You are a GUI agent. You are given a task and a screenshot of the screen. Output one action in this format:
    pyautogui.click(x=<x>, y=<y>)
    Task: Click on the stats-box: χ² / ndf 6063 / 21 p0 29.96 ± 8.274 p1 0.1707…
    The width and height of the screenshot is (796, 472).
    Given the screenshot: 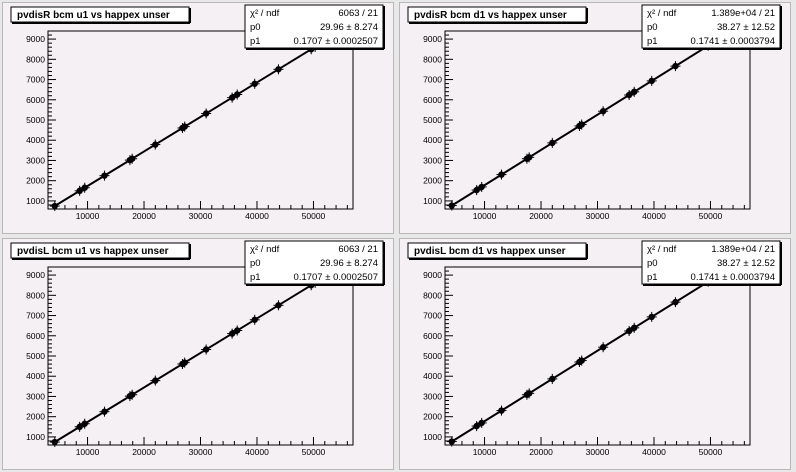 What is the action you would take?
    pyautogui.click(x=314, y=263)
    